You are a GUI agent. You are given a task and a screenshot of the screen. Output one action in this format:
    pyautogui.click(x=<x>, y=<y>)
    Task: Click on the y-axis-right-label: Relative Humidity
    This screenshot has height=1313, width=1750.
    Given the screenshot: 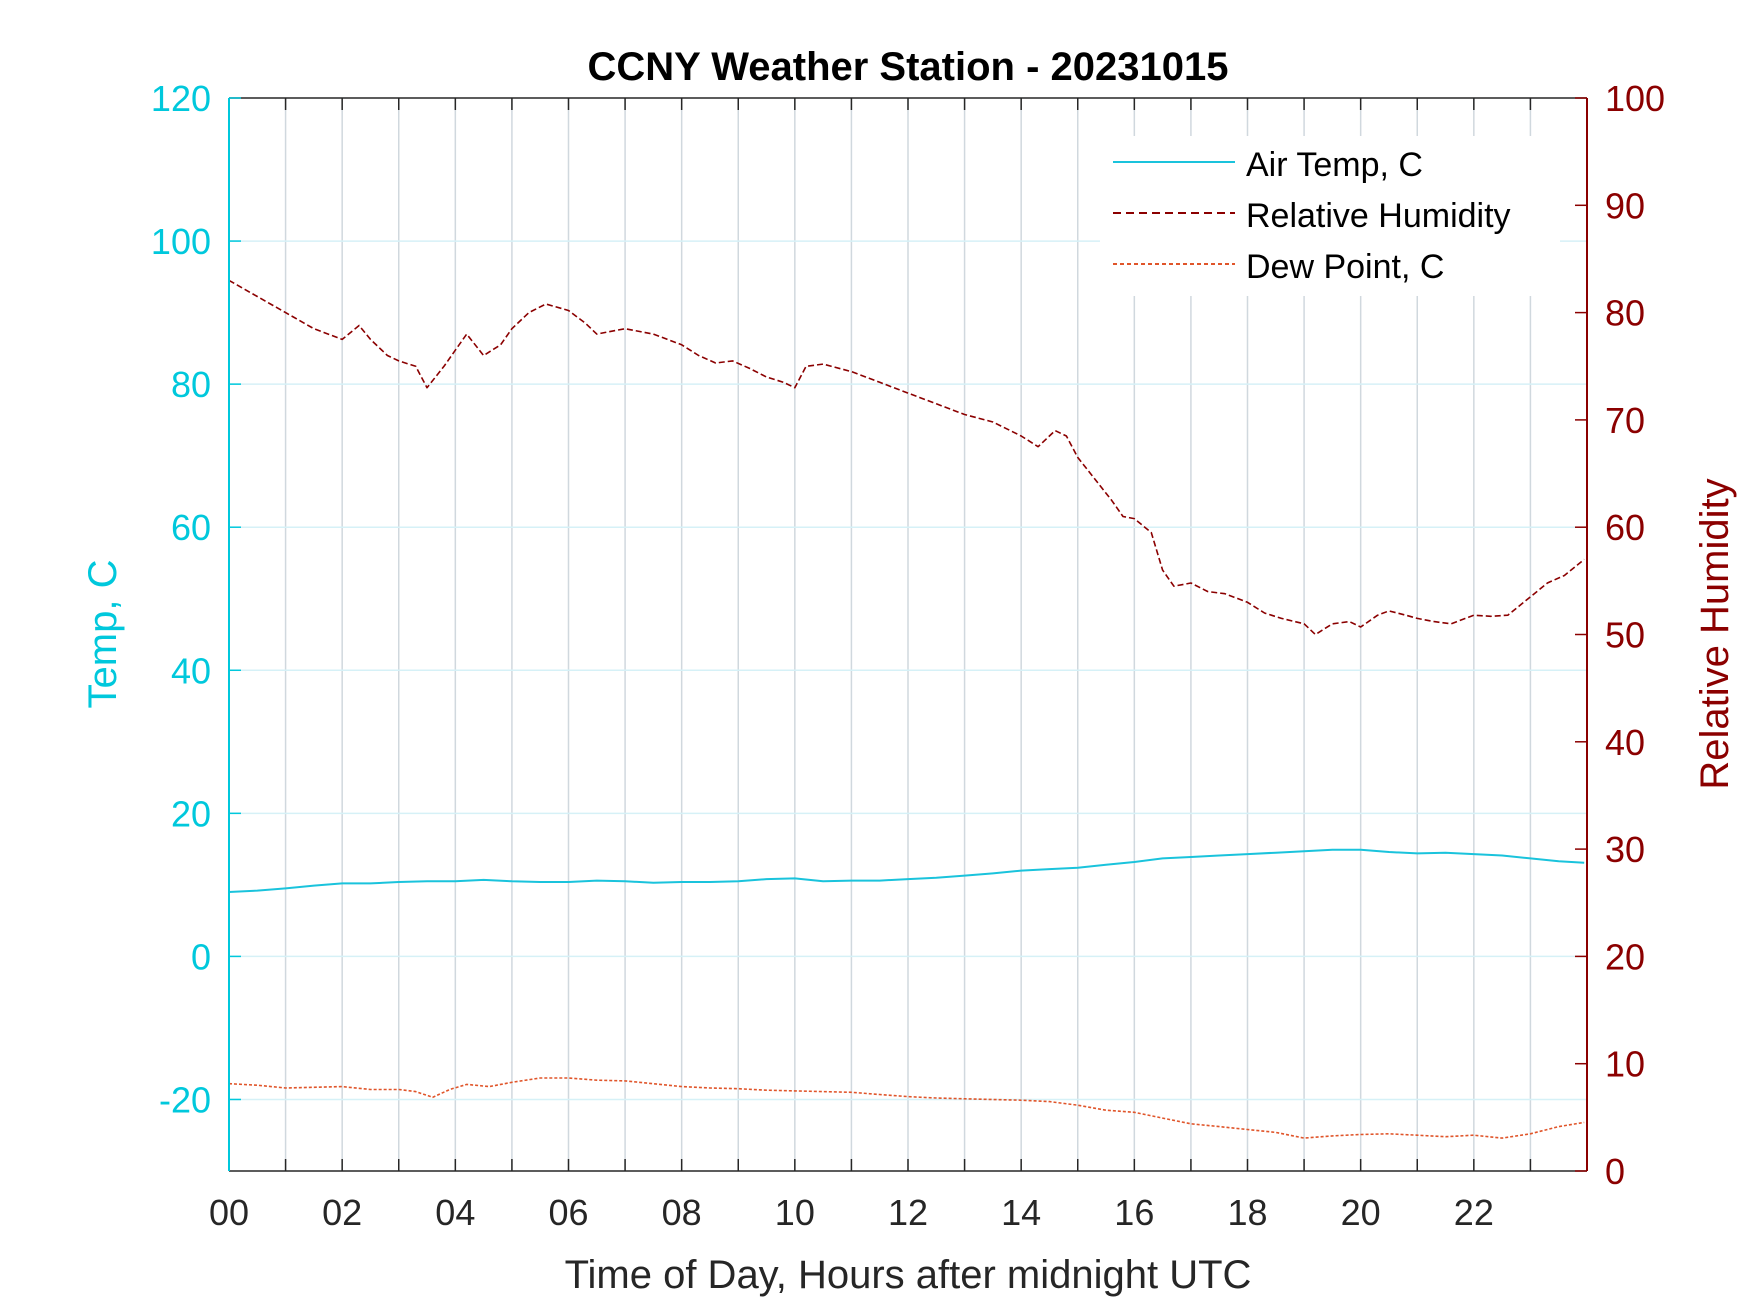 What is the action you would take?
    pyautogui.click(x=1715, y=633)
    